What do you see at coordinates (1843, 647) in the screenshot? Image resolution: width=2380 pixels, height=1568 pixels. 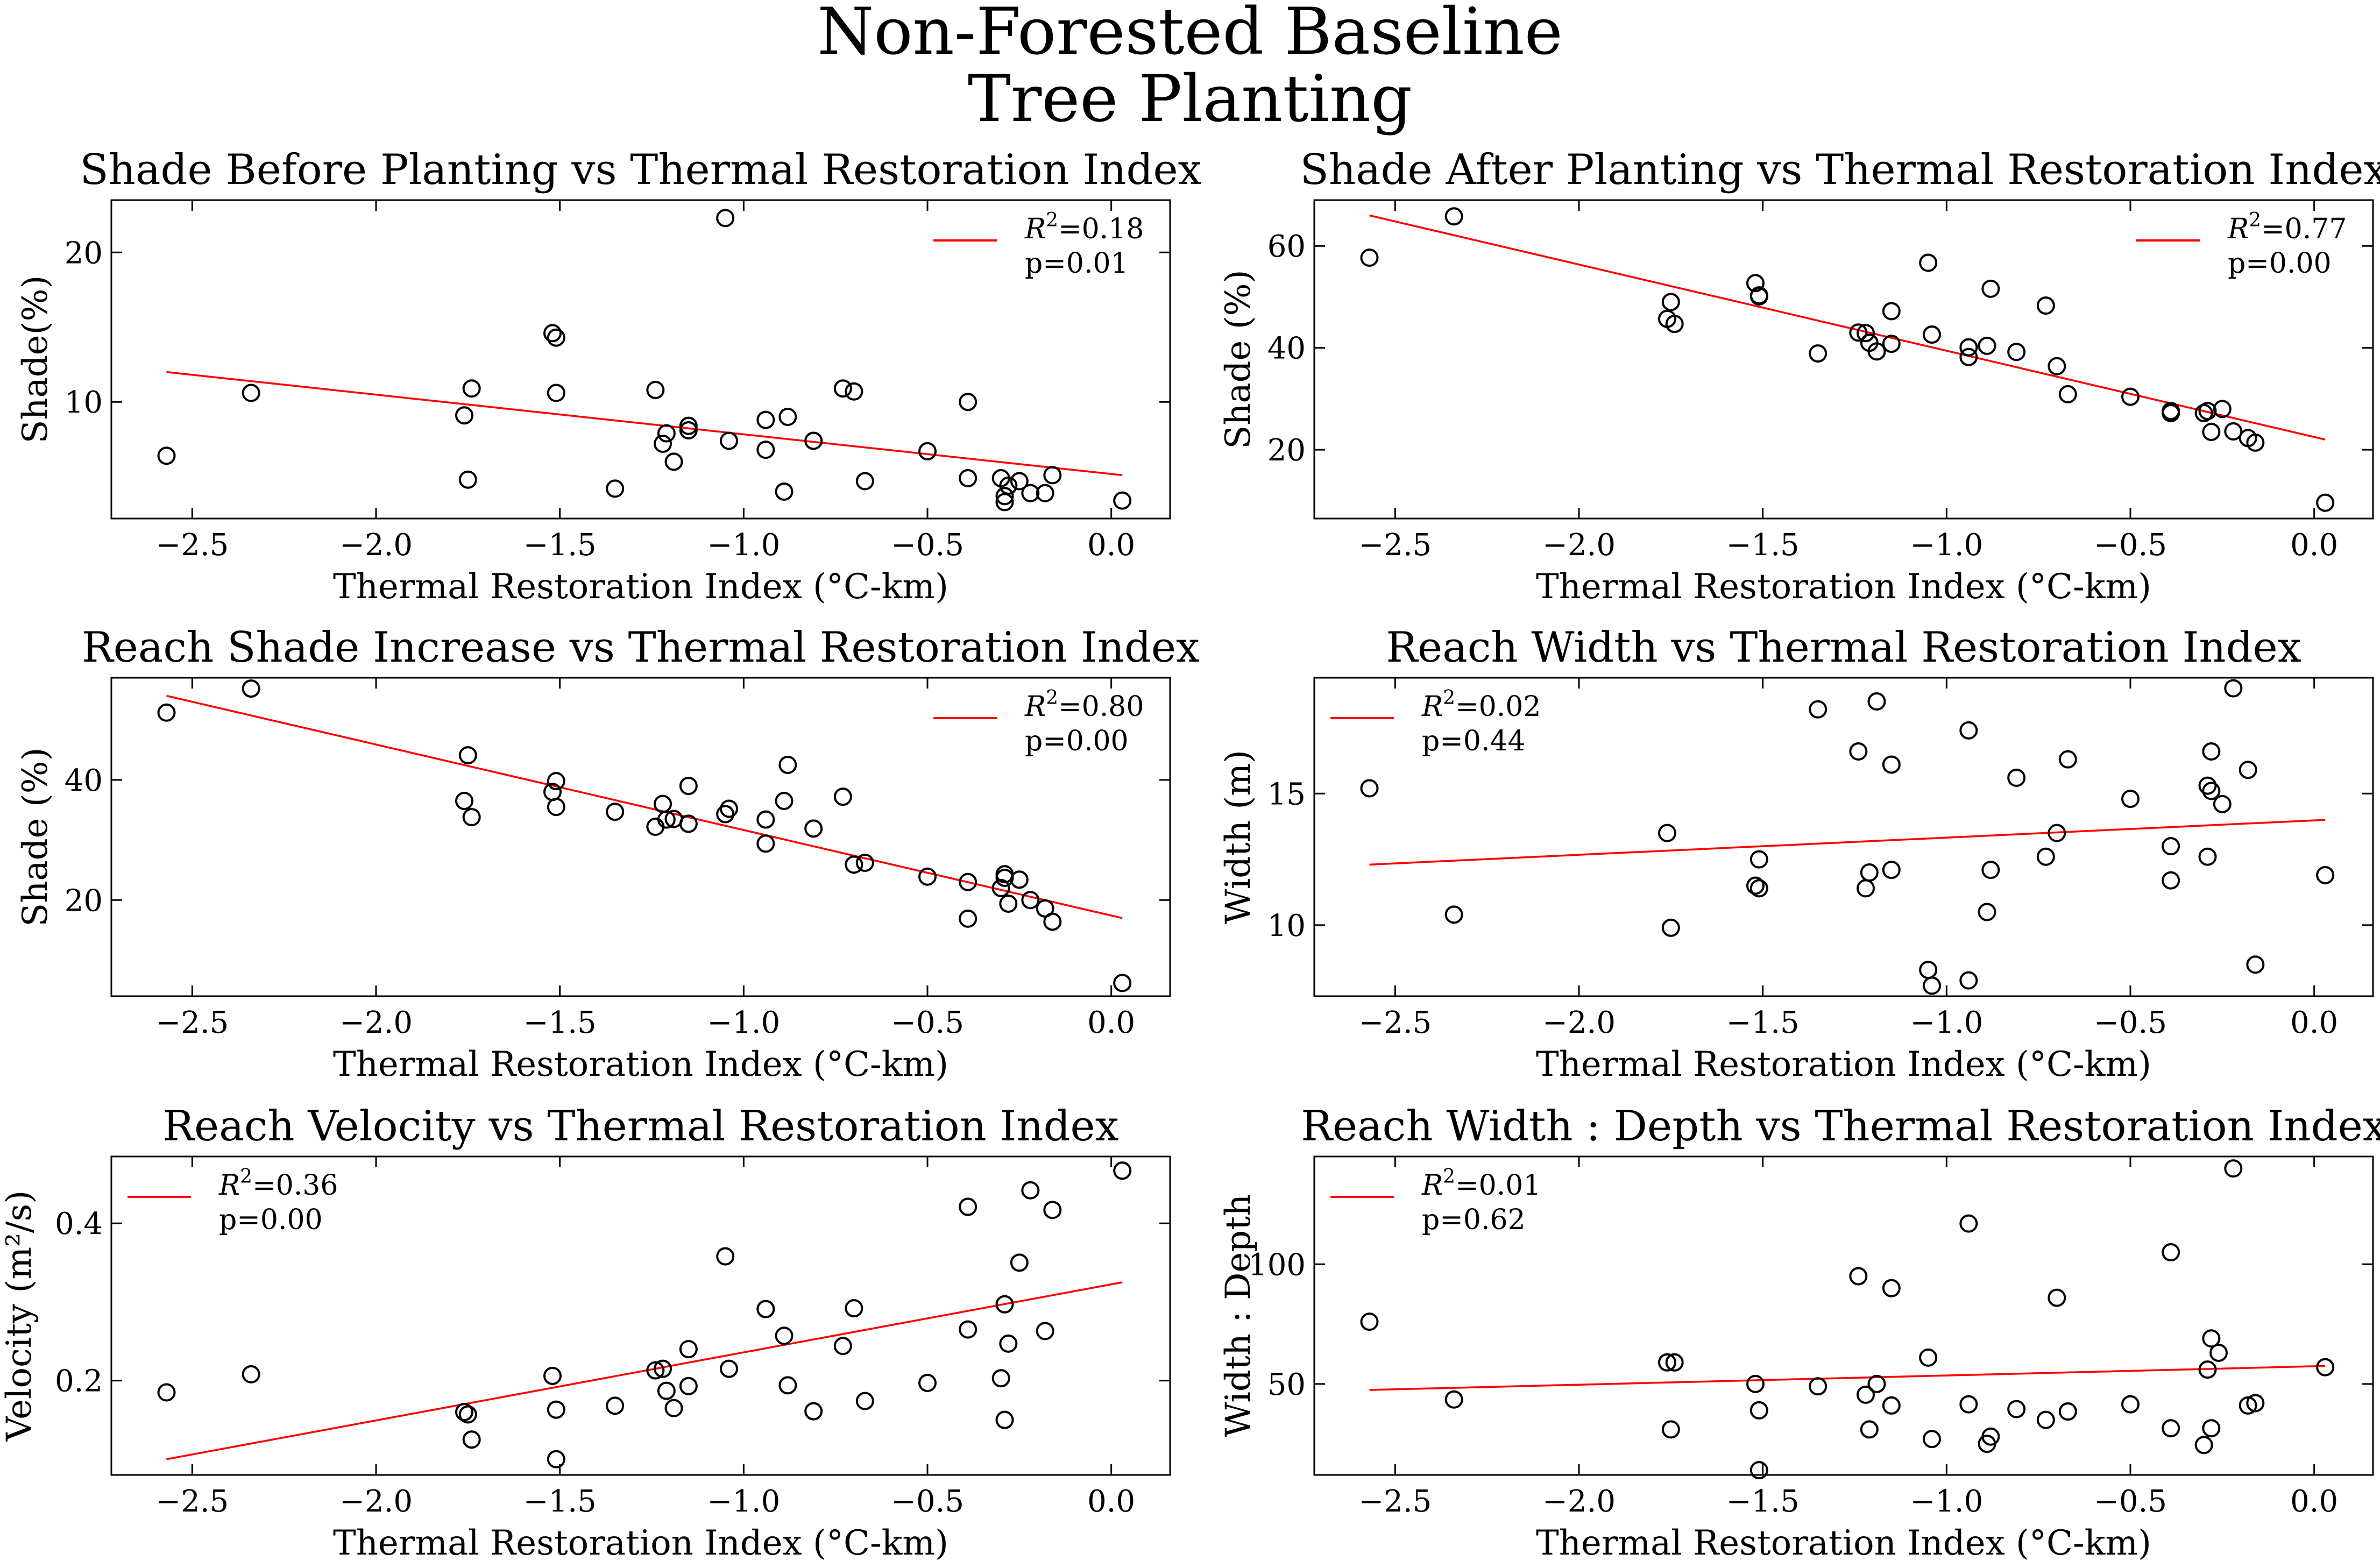 I see `panel-title: Reach Width vs Thermal Restoration Index` at bounding box center [1843, 647].